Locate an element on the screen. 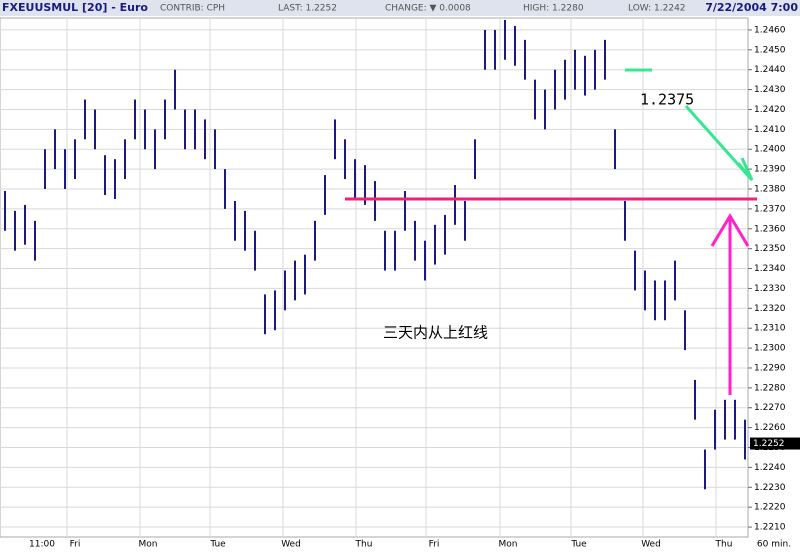 Image resolution: width=800 pixels, height=554 pixels. last: LAST: 1.2252 is located at coordinates (307, 9).